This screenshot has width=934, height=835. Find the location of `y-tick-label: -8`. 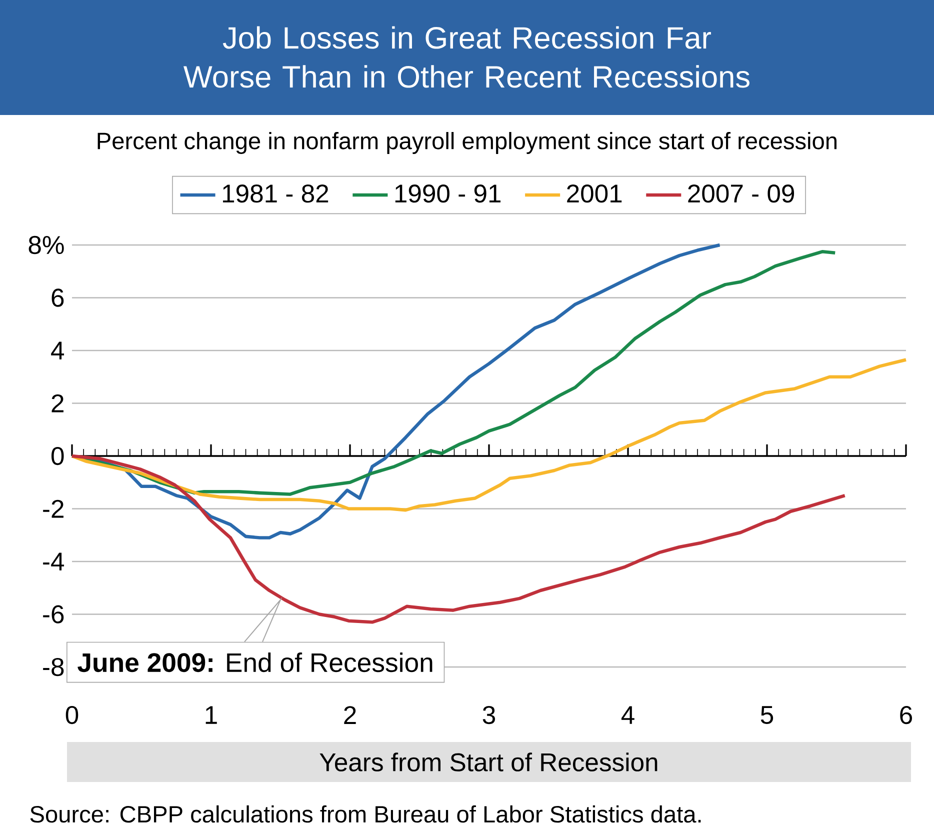

y-tick-label: -8 is located at coordinates (53, 667).